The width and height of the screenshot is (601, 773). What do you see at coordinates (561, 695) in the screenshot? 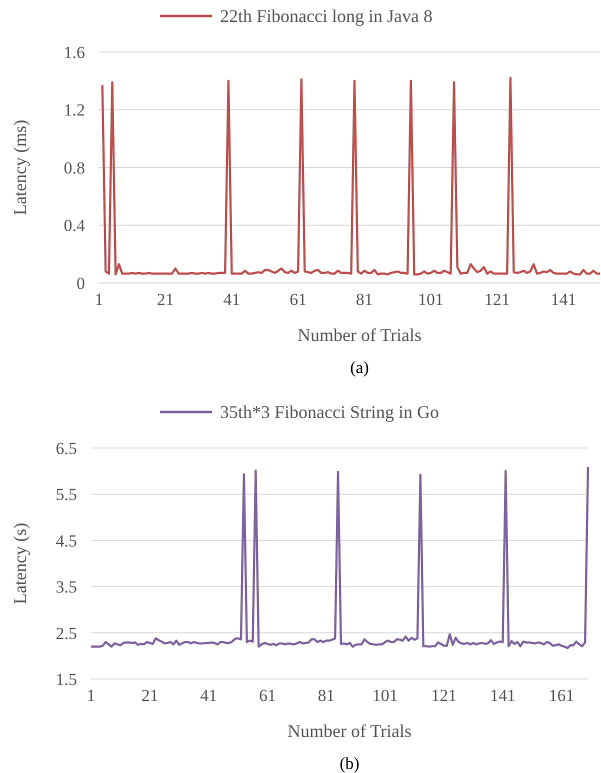
I see `x-tick-label: 161` at bounding box center [561, 695].